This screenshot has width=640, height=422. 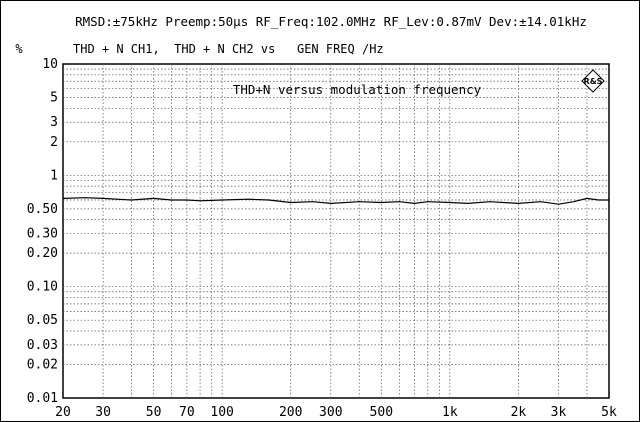 What do you see at coordinates (42, 320) in the screenshot?
I see `y-tick-label: 0.05` at bounding box center [42, 320].